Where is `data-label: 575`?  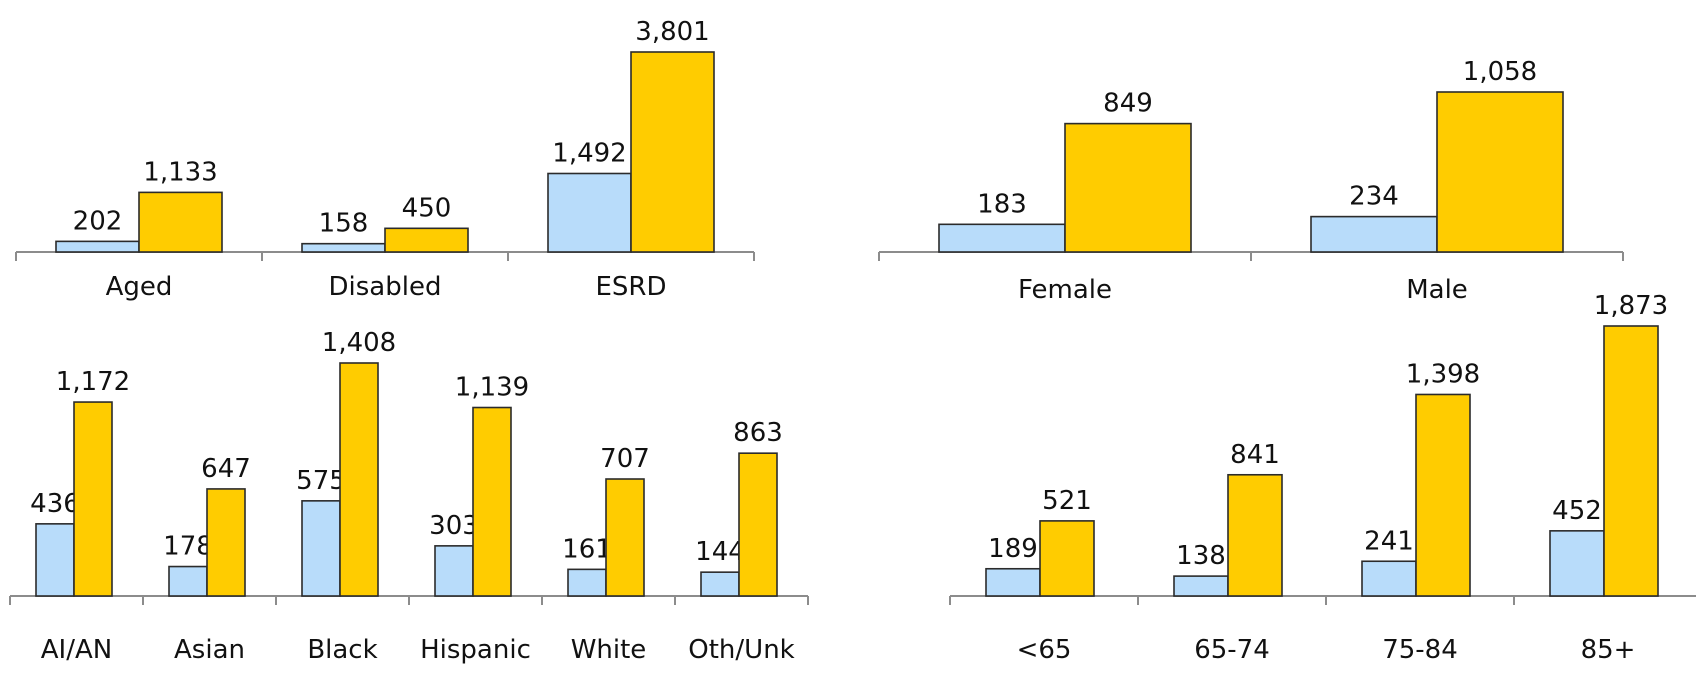
data-label: 575 is located at coordinates (321, 481).